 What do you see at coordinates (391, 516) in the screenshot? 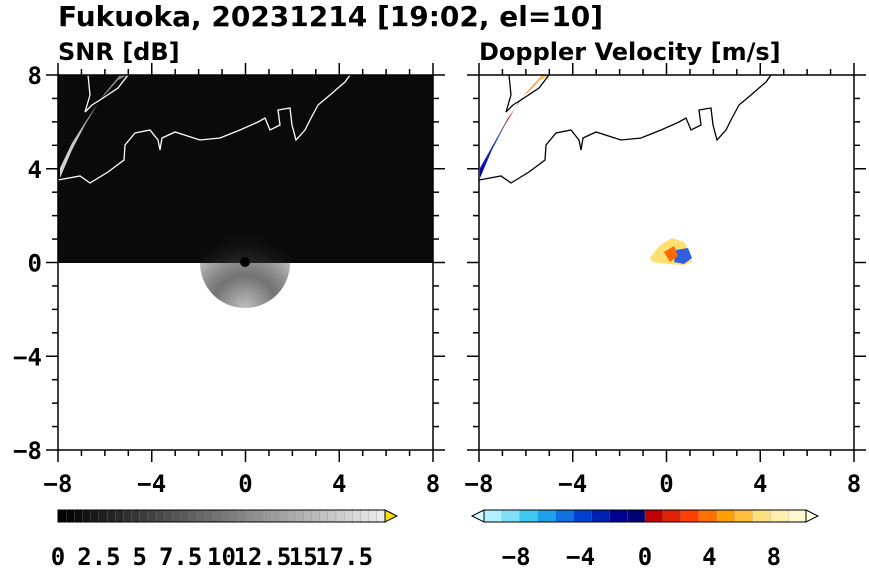
I see `snr-colorbar-extend-arrow` at bounding box center [391, 516].